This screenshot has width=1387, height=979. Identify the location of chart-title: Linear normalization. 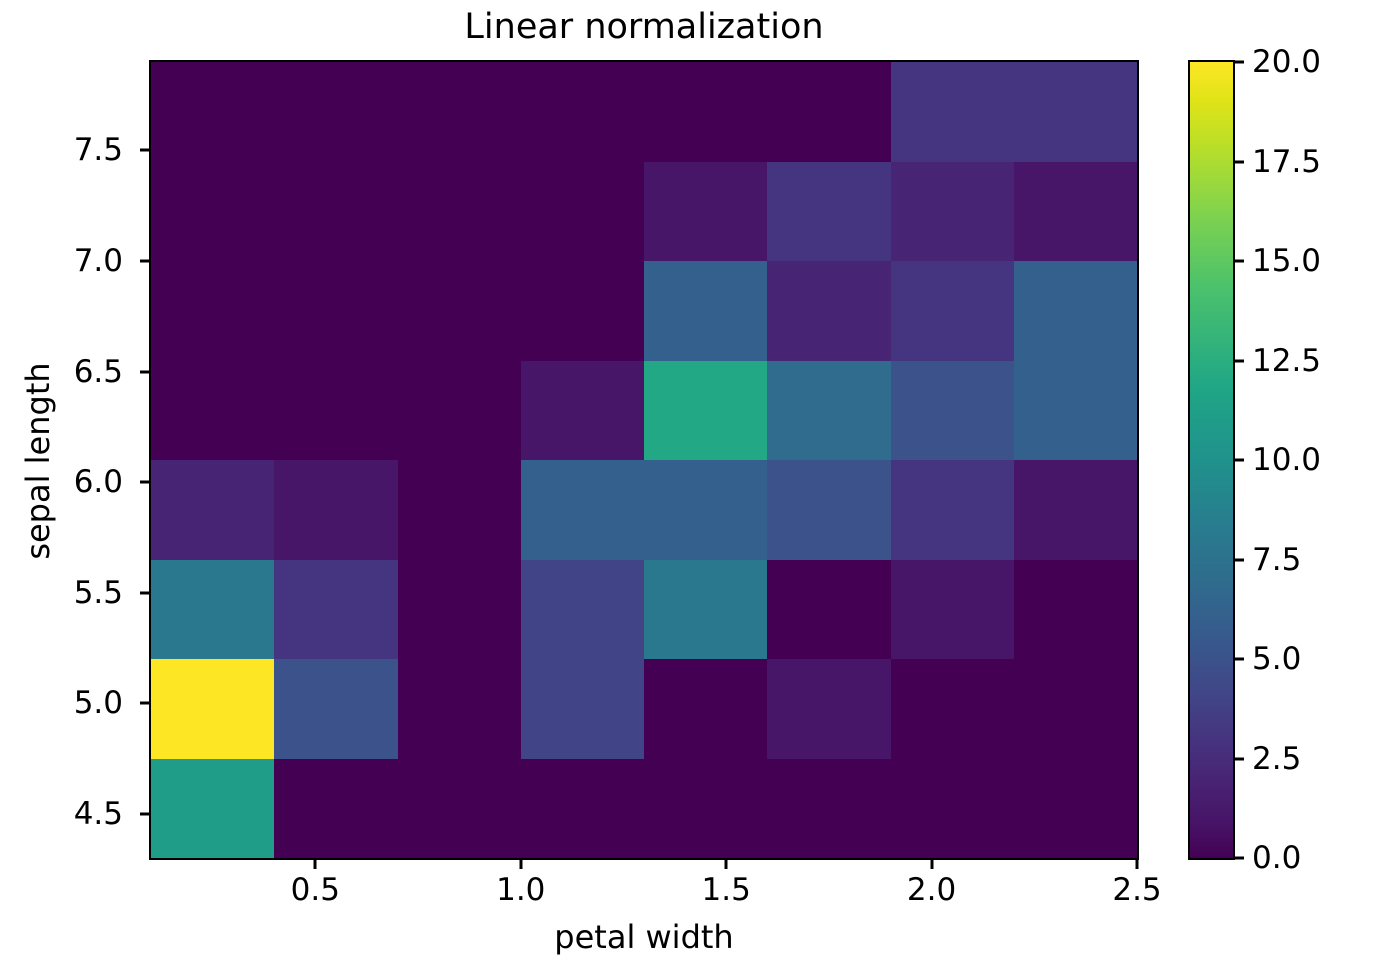
(644, 27).